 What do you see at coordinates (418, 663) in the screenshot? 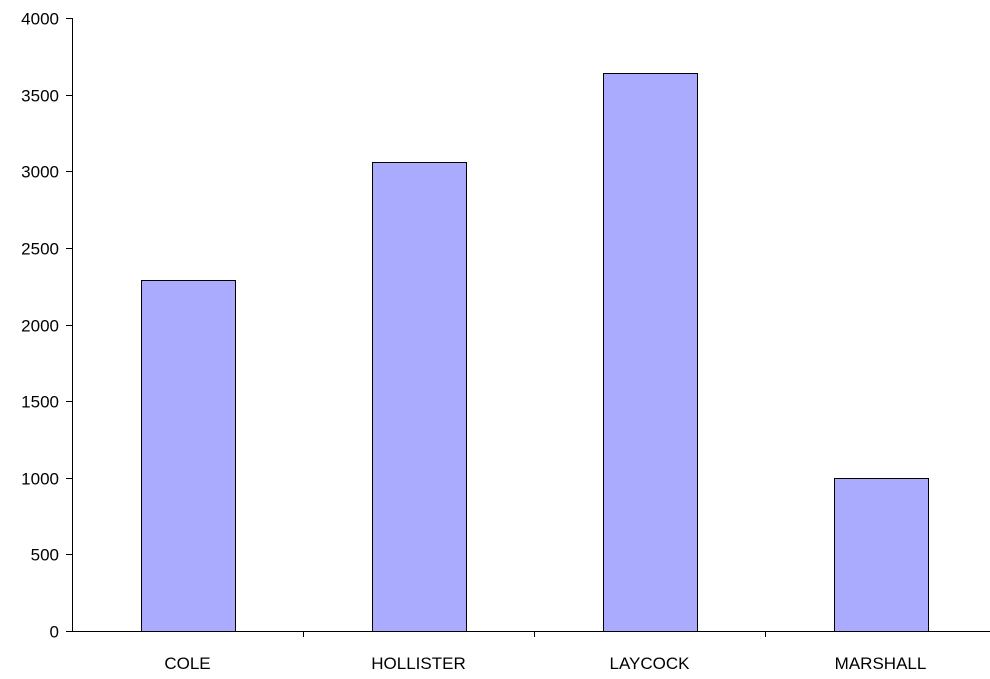
I see `x-tick-label: HOLLISTER` at bounding box center [418, 663].